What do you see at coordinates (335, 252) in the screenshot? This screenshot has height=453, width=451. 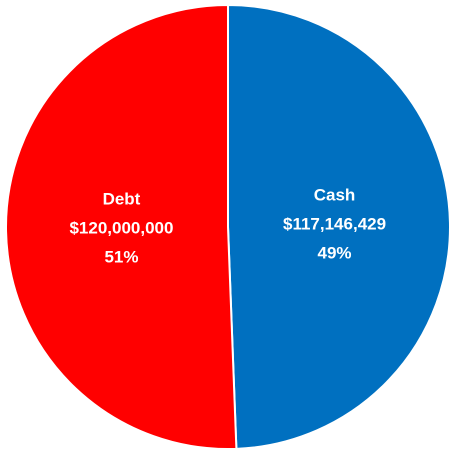 I see `slice-percentage-label: 49%` at bounding box center [335, 252].